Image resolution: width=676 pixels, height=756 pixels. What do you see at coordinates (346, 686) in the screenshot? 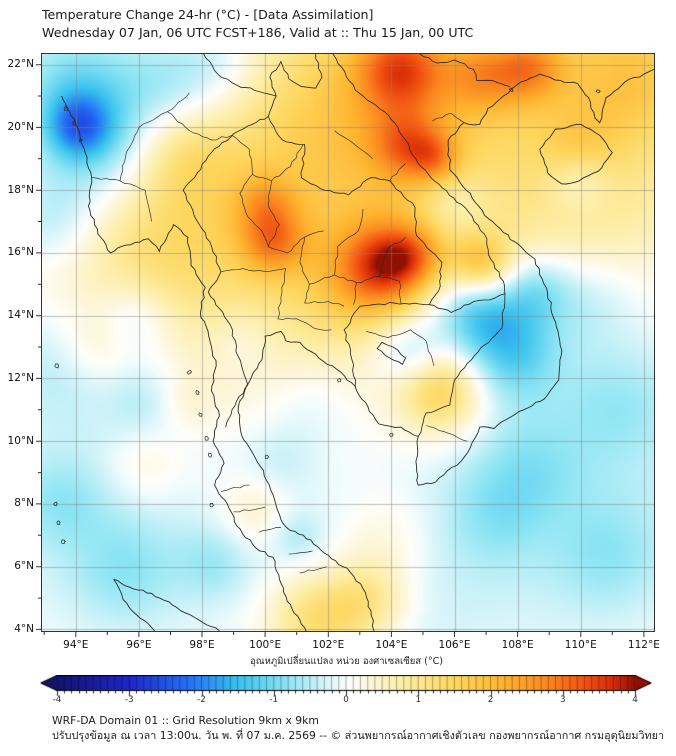
I see `colorbar` at bounding box center [346, 686].